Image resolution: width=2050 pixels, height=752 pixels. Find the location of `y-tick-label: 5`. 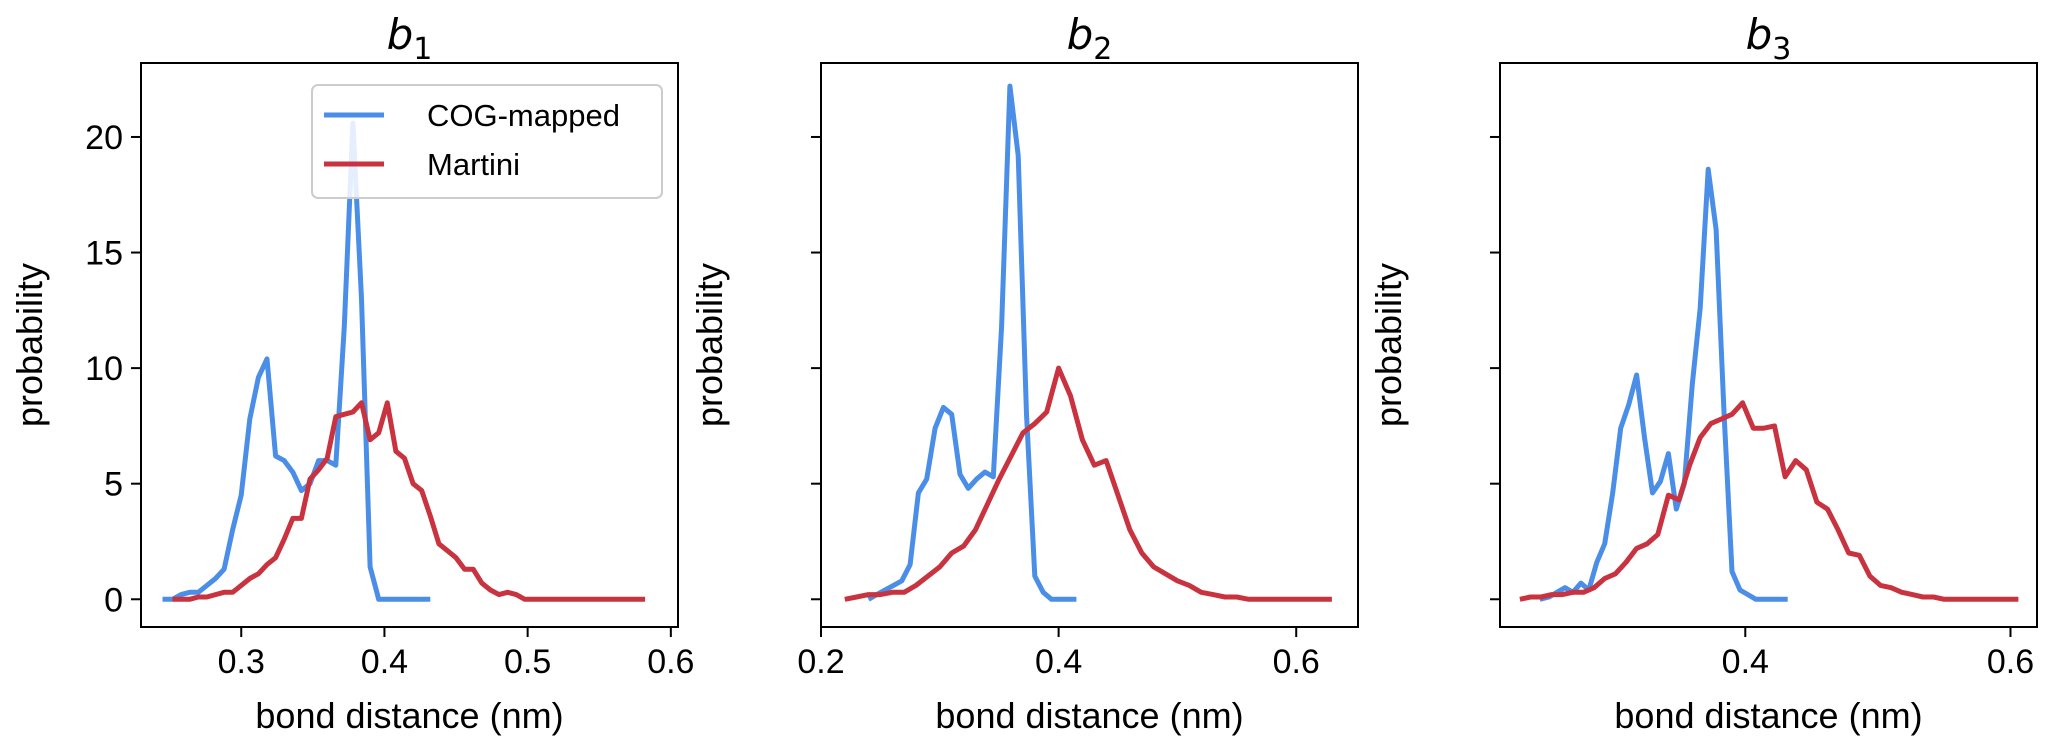

y-tick-label: 5 is located at coordinates (113, 485).